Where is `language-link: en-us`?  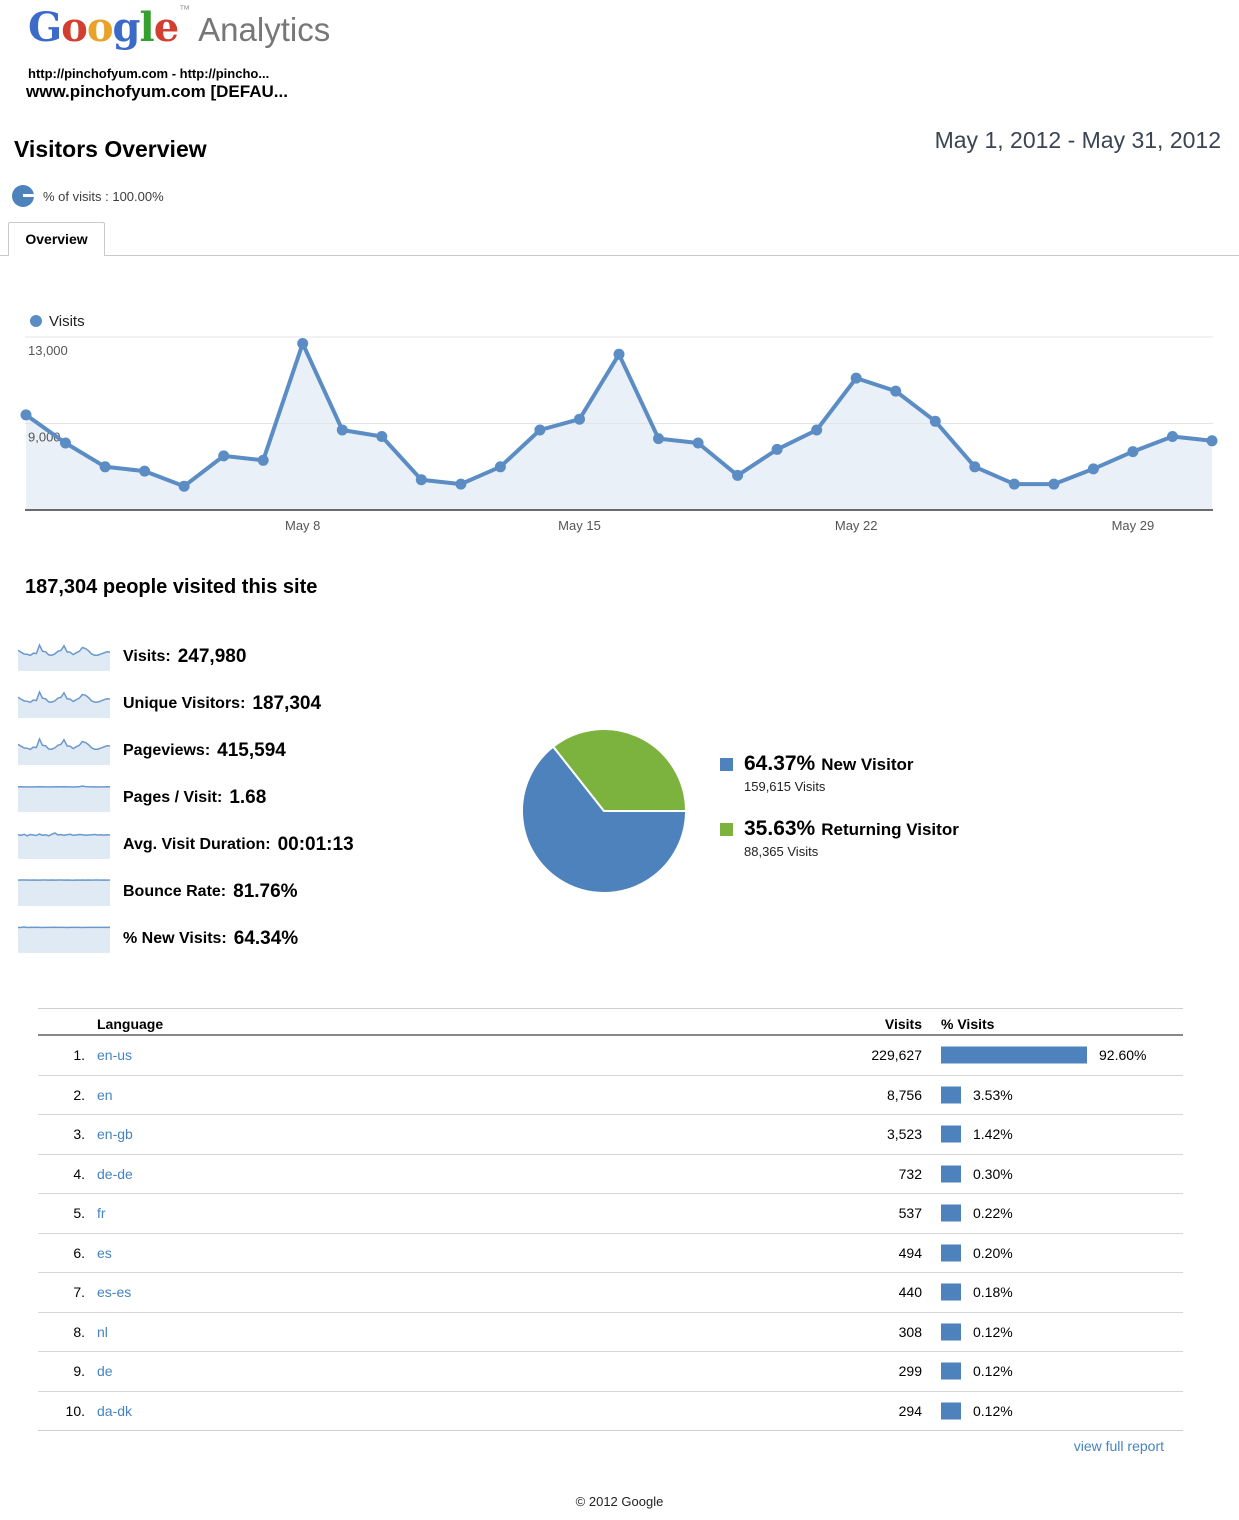
language-link: en-us is located at coordinates (115, 1055).